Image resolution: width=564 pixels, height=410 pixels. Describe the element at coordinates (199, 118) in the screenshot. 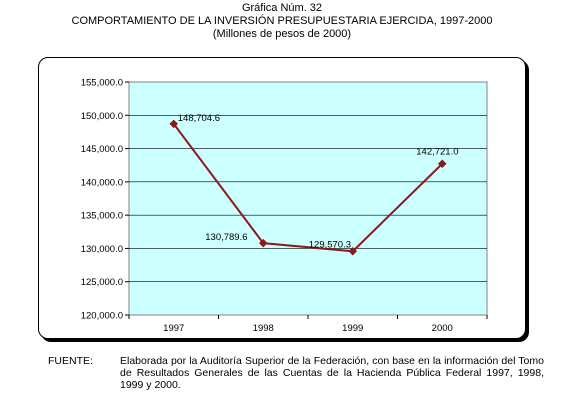

I see `data-label: 148,704.6` at that location.